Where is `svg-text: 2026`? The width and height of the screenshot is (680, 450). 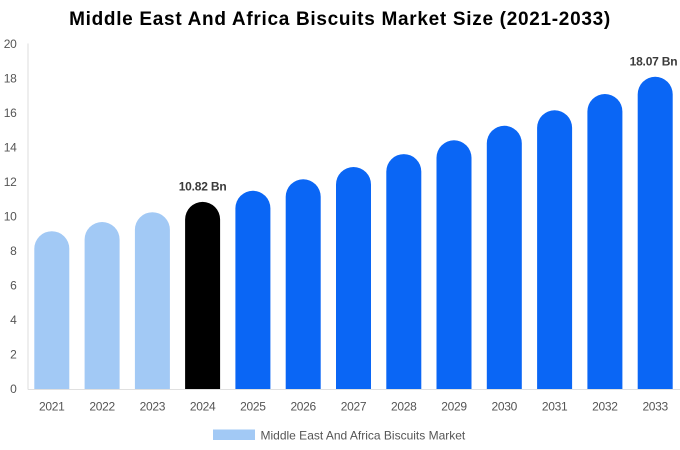
svg-text: 2026 is located at coordinates (303, 407).